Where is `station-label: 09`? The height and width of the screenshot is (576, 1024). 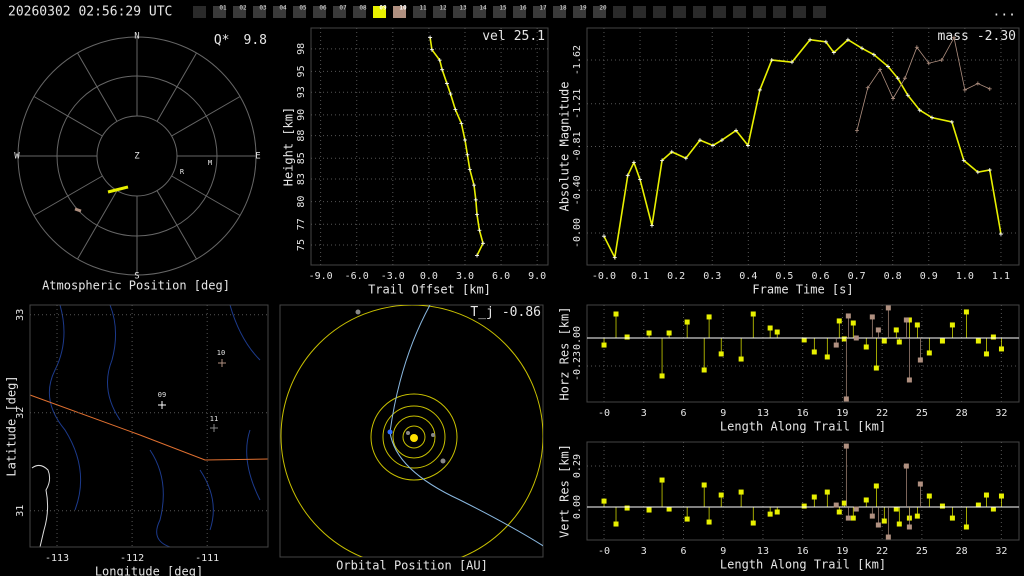
station-label: 09 is located at coordinates (162, 395).